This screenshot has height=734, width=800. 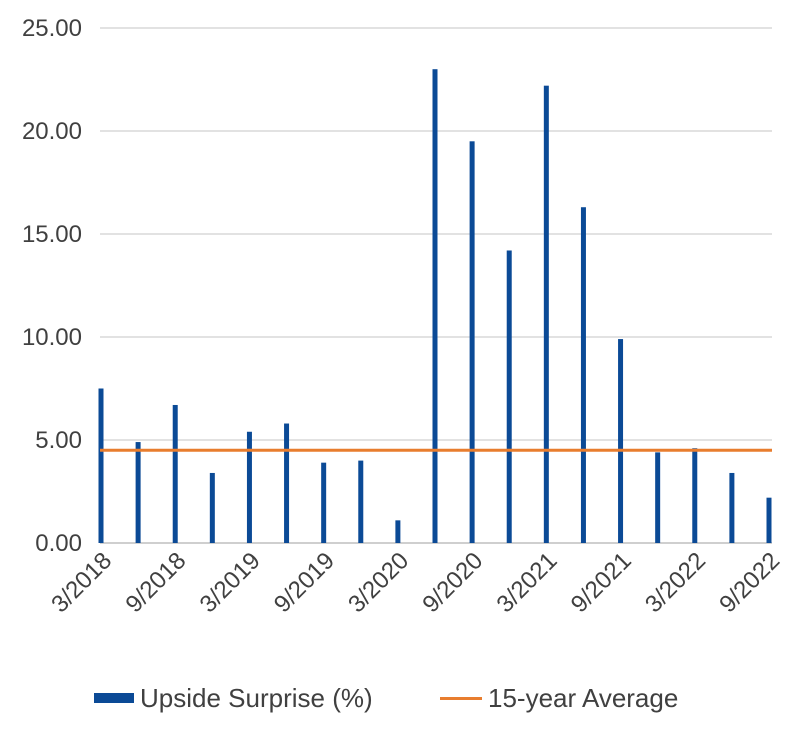 I want to click on y-tick-label: 15.00, so click(x=52, y=234).